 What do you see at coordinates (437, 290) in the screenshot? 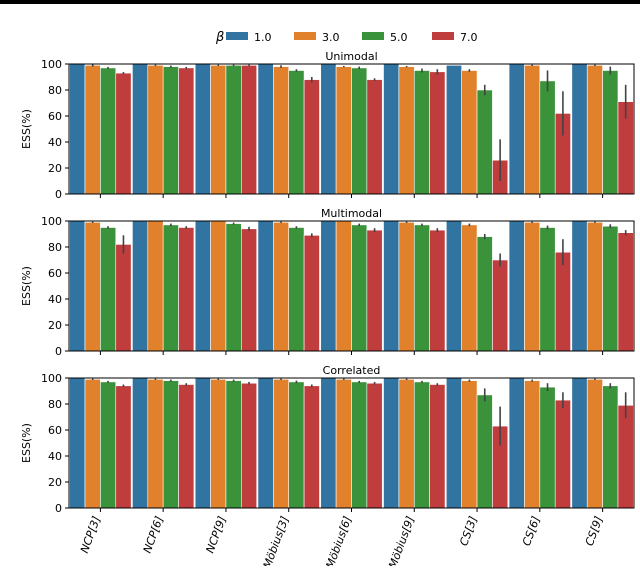
I see `bar-multimodal-Möbius[9]-beta-7.0` at bounding box center [437, 290].